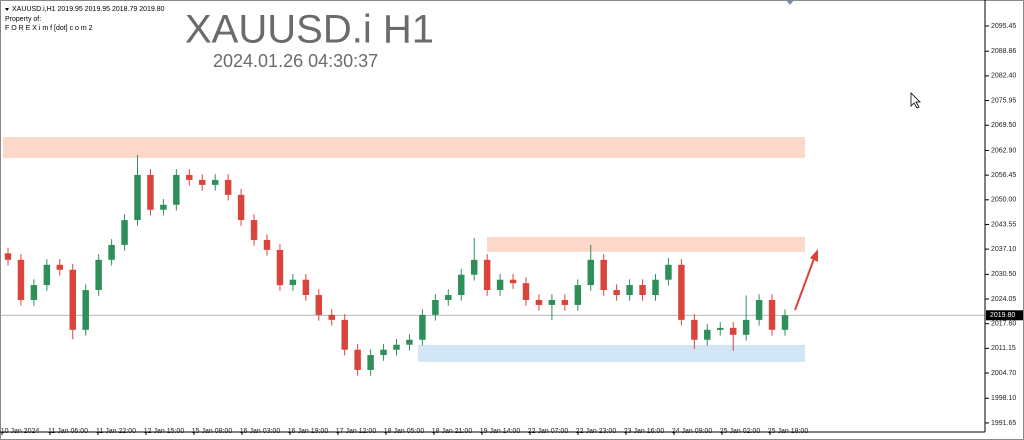 The width and height of the screenshot is (1024, 440). What do you see at coordinates (1003, 76) in the screenshot?
I see `y-tick-label: 2082.40` at bounding box center [1003, 76].